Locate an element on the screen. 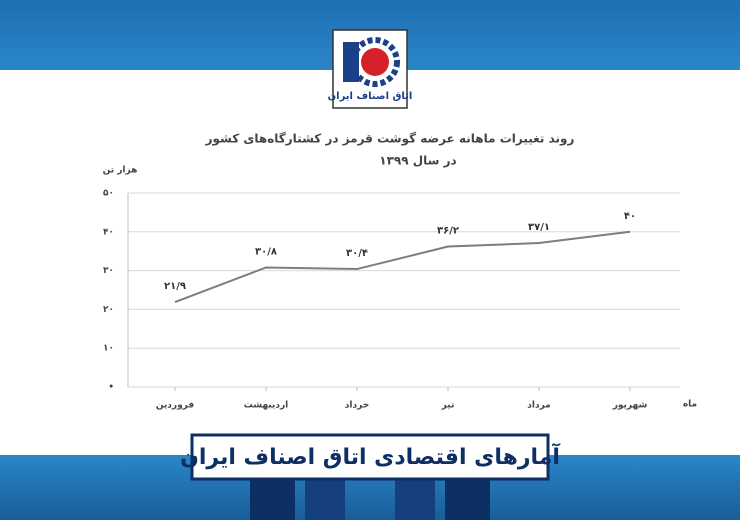  y-tick-label: ۵۰ is located at coordinates (108, 194).